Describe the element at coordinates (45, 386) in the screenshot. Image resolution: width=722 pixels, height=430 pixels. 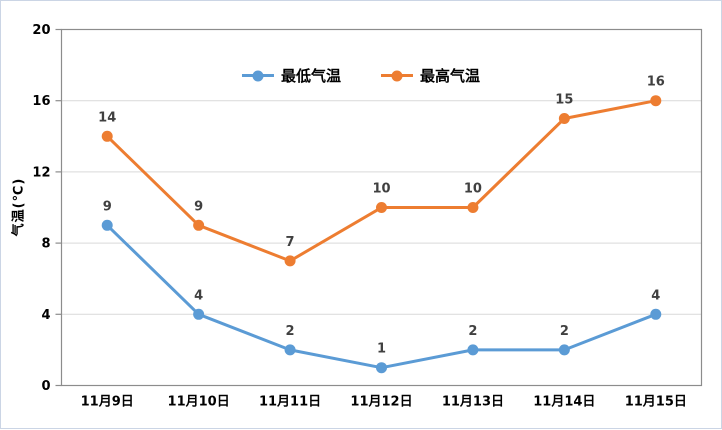
I see `y-tick-label: 0` at that location.